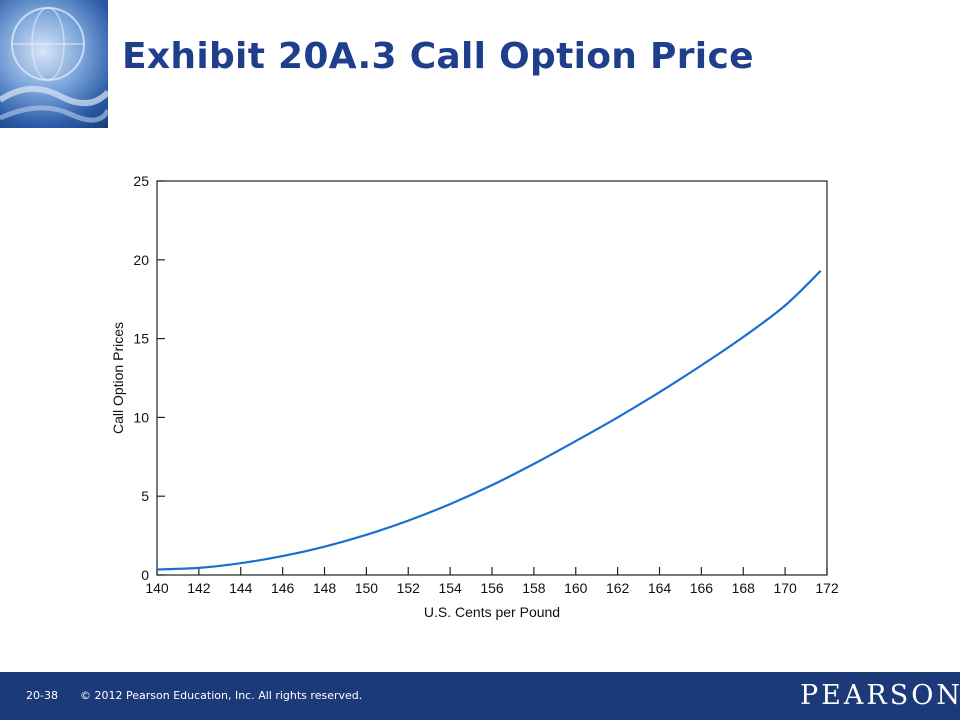 The width and height of the screenshot is (960, 720). What do you see at coordinates (118, 378) in the screenshot?
I see `y-axis-label: Call Option Prices` at bounding box center [118, 378].